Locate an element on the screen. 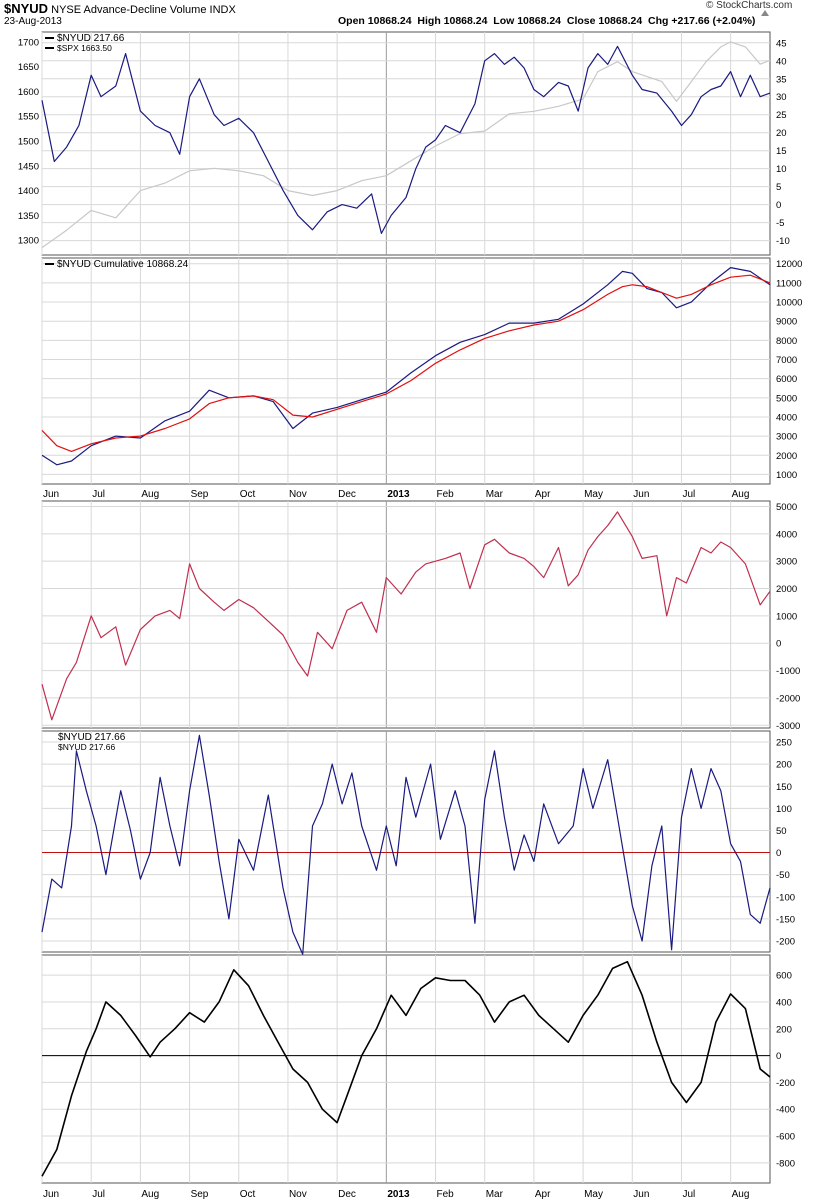 This screenshot has width=820, height=1200. right-axis-tick: 7000 is located at coordinates (786, 360).